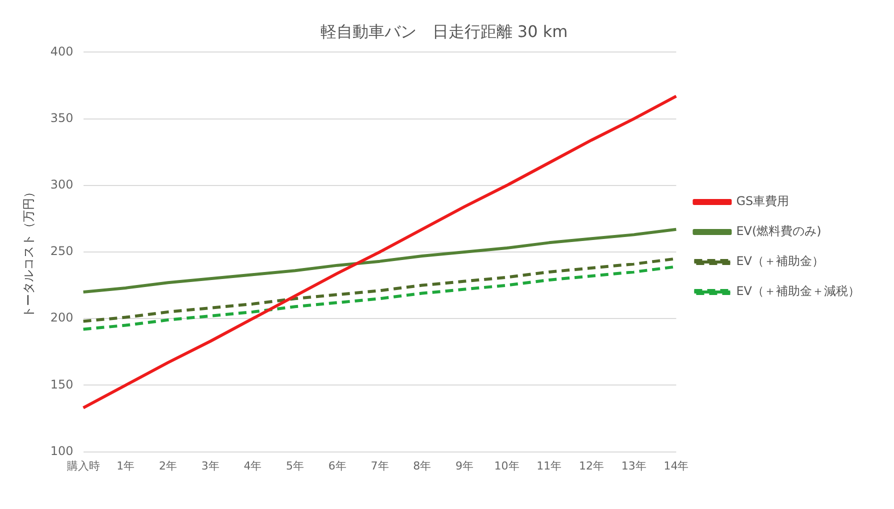 The width and height of the screenshot is (894, 509). What do you see at coordinates (210, 465) in the screenshot?
I see `x-tick-label: 3年` at bounding box center [210, 465].